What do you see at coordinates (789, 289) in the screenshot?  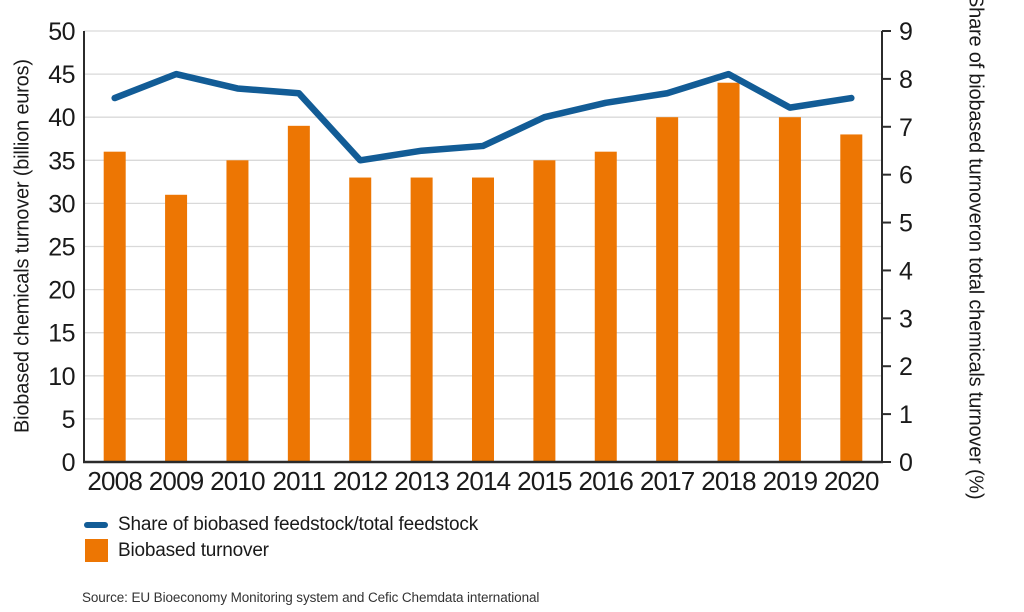 I see `bar-2019` at bounding box center [789, 289].